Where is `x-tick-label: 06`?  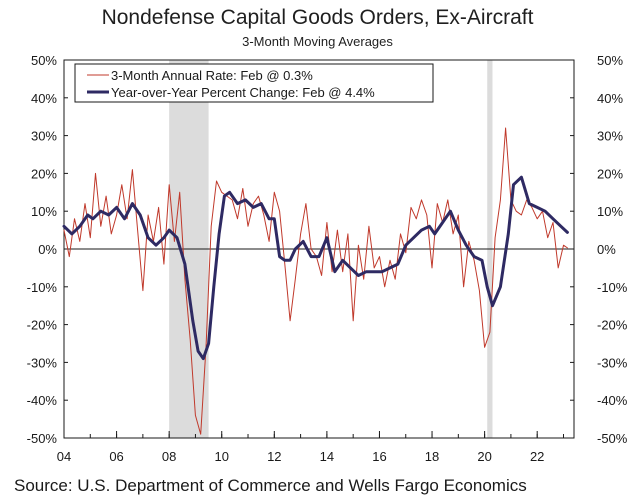 x-tick-label: 06 is located at coordinates (116, 456).